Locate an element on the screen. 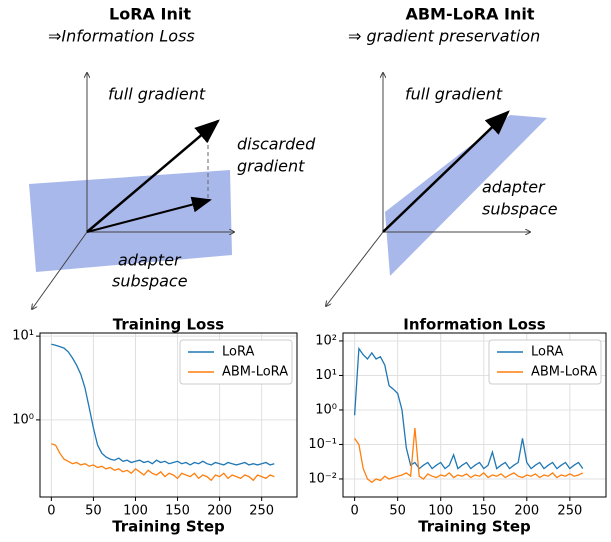  chart-title: Training Loss is located at coordinates (168, 325).